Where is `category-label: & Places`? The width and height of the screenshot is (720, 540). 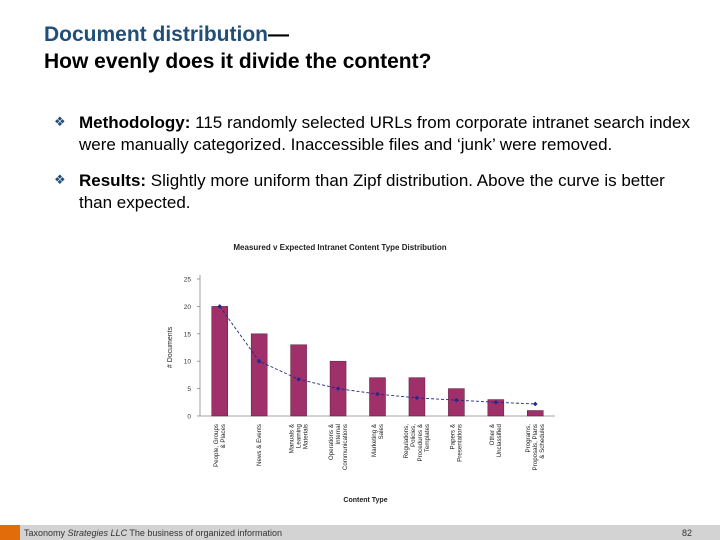 category-label: & Places is located at coordinates (223, 436).